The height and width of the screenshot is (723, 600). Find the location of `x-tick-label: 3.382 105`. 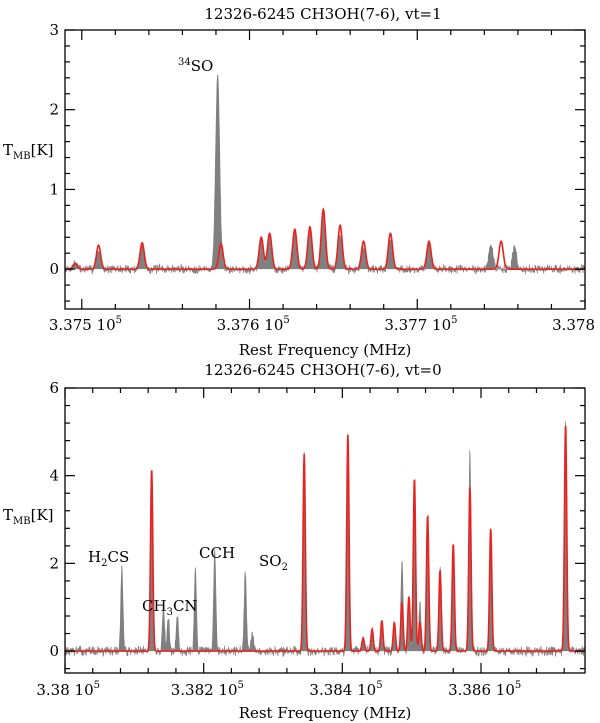

x-tick-label: 3.382 105 is located at coordinates (207, 689).